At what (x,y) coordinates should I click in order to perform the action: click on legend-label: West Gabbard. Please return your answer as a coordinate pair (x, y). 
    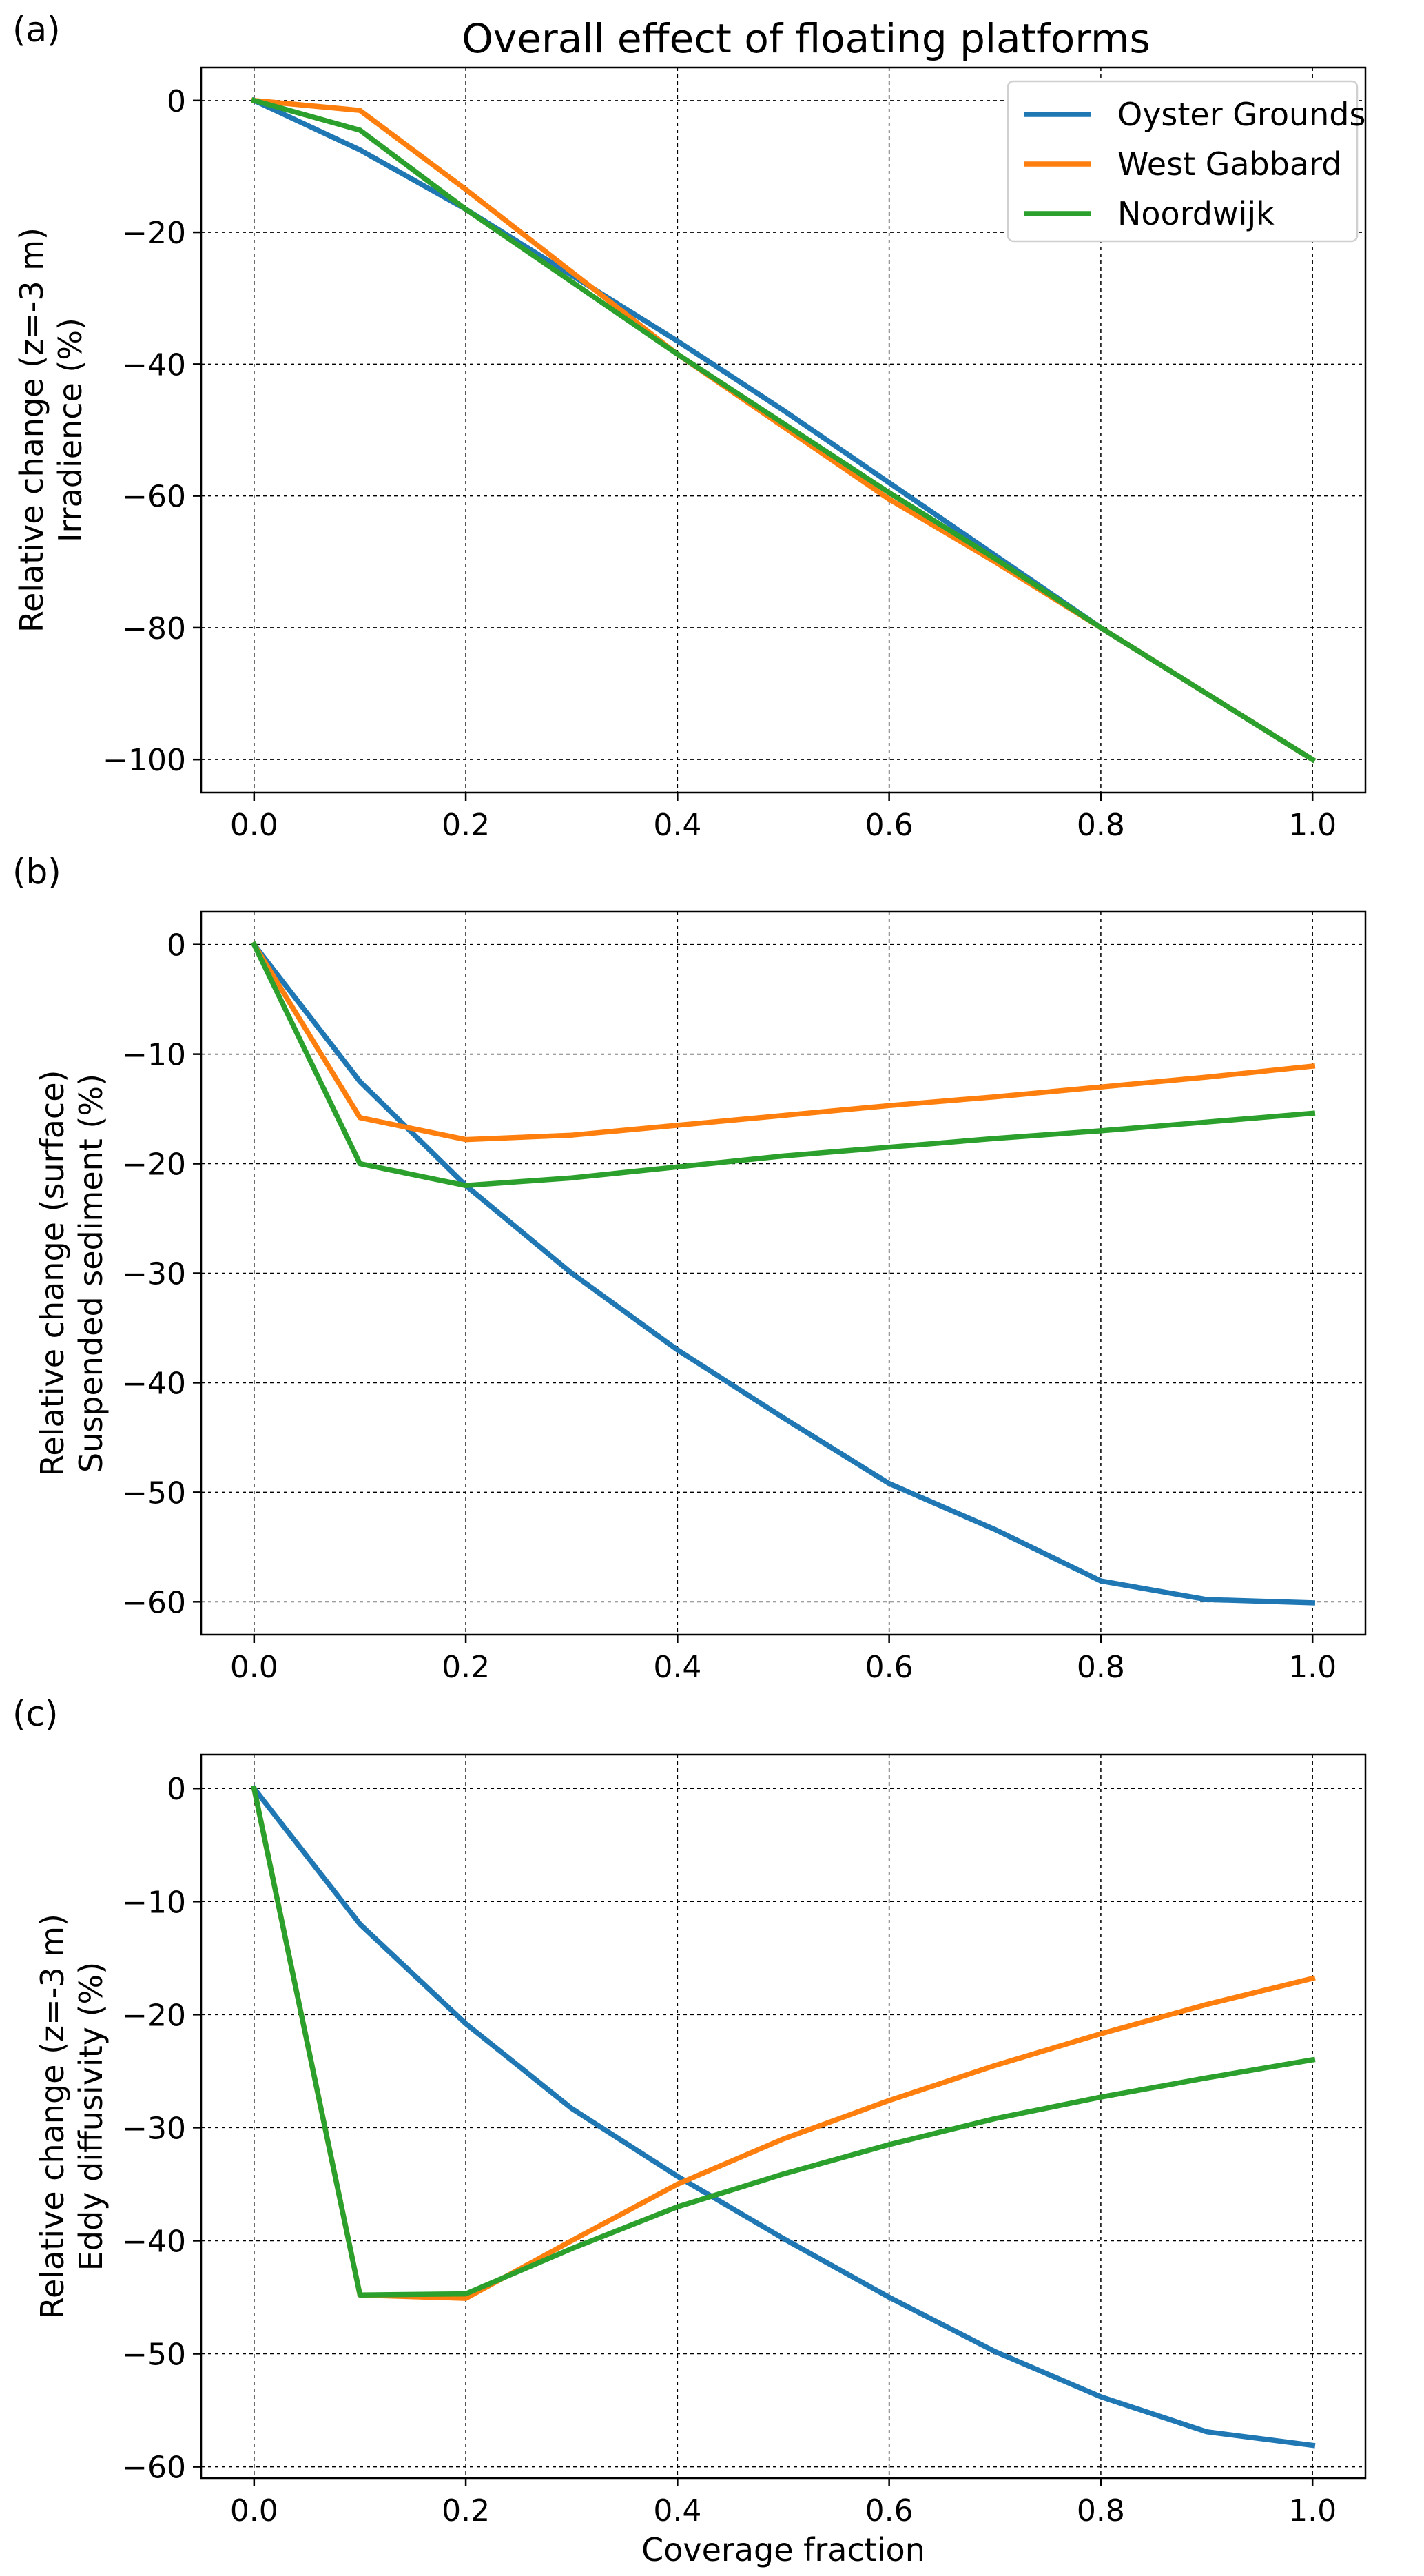
    Looking at the image, I should click on (1229, 164).